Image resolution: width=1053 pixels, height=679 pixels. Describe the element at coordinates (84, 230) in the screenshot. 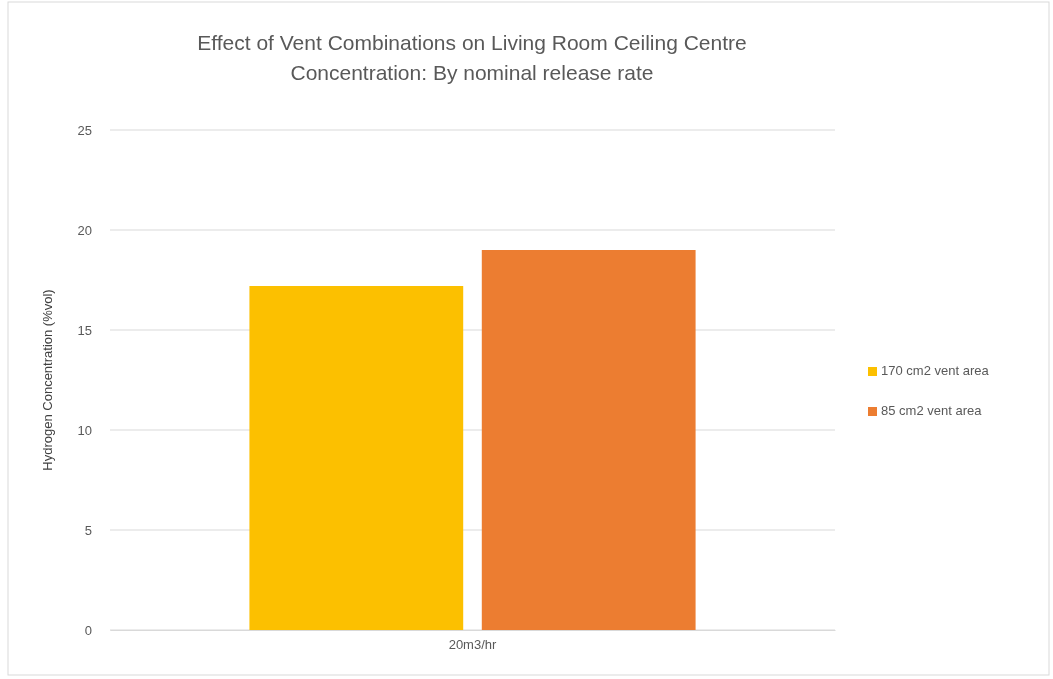

I see `y-tick-label: 20` at that location.